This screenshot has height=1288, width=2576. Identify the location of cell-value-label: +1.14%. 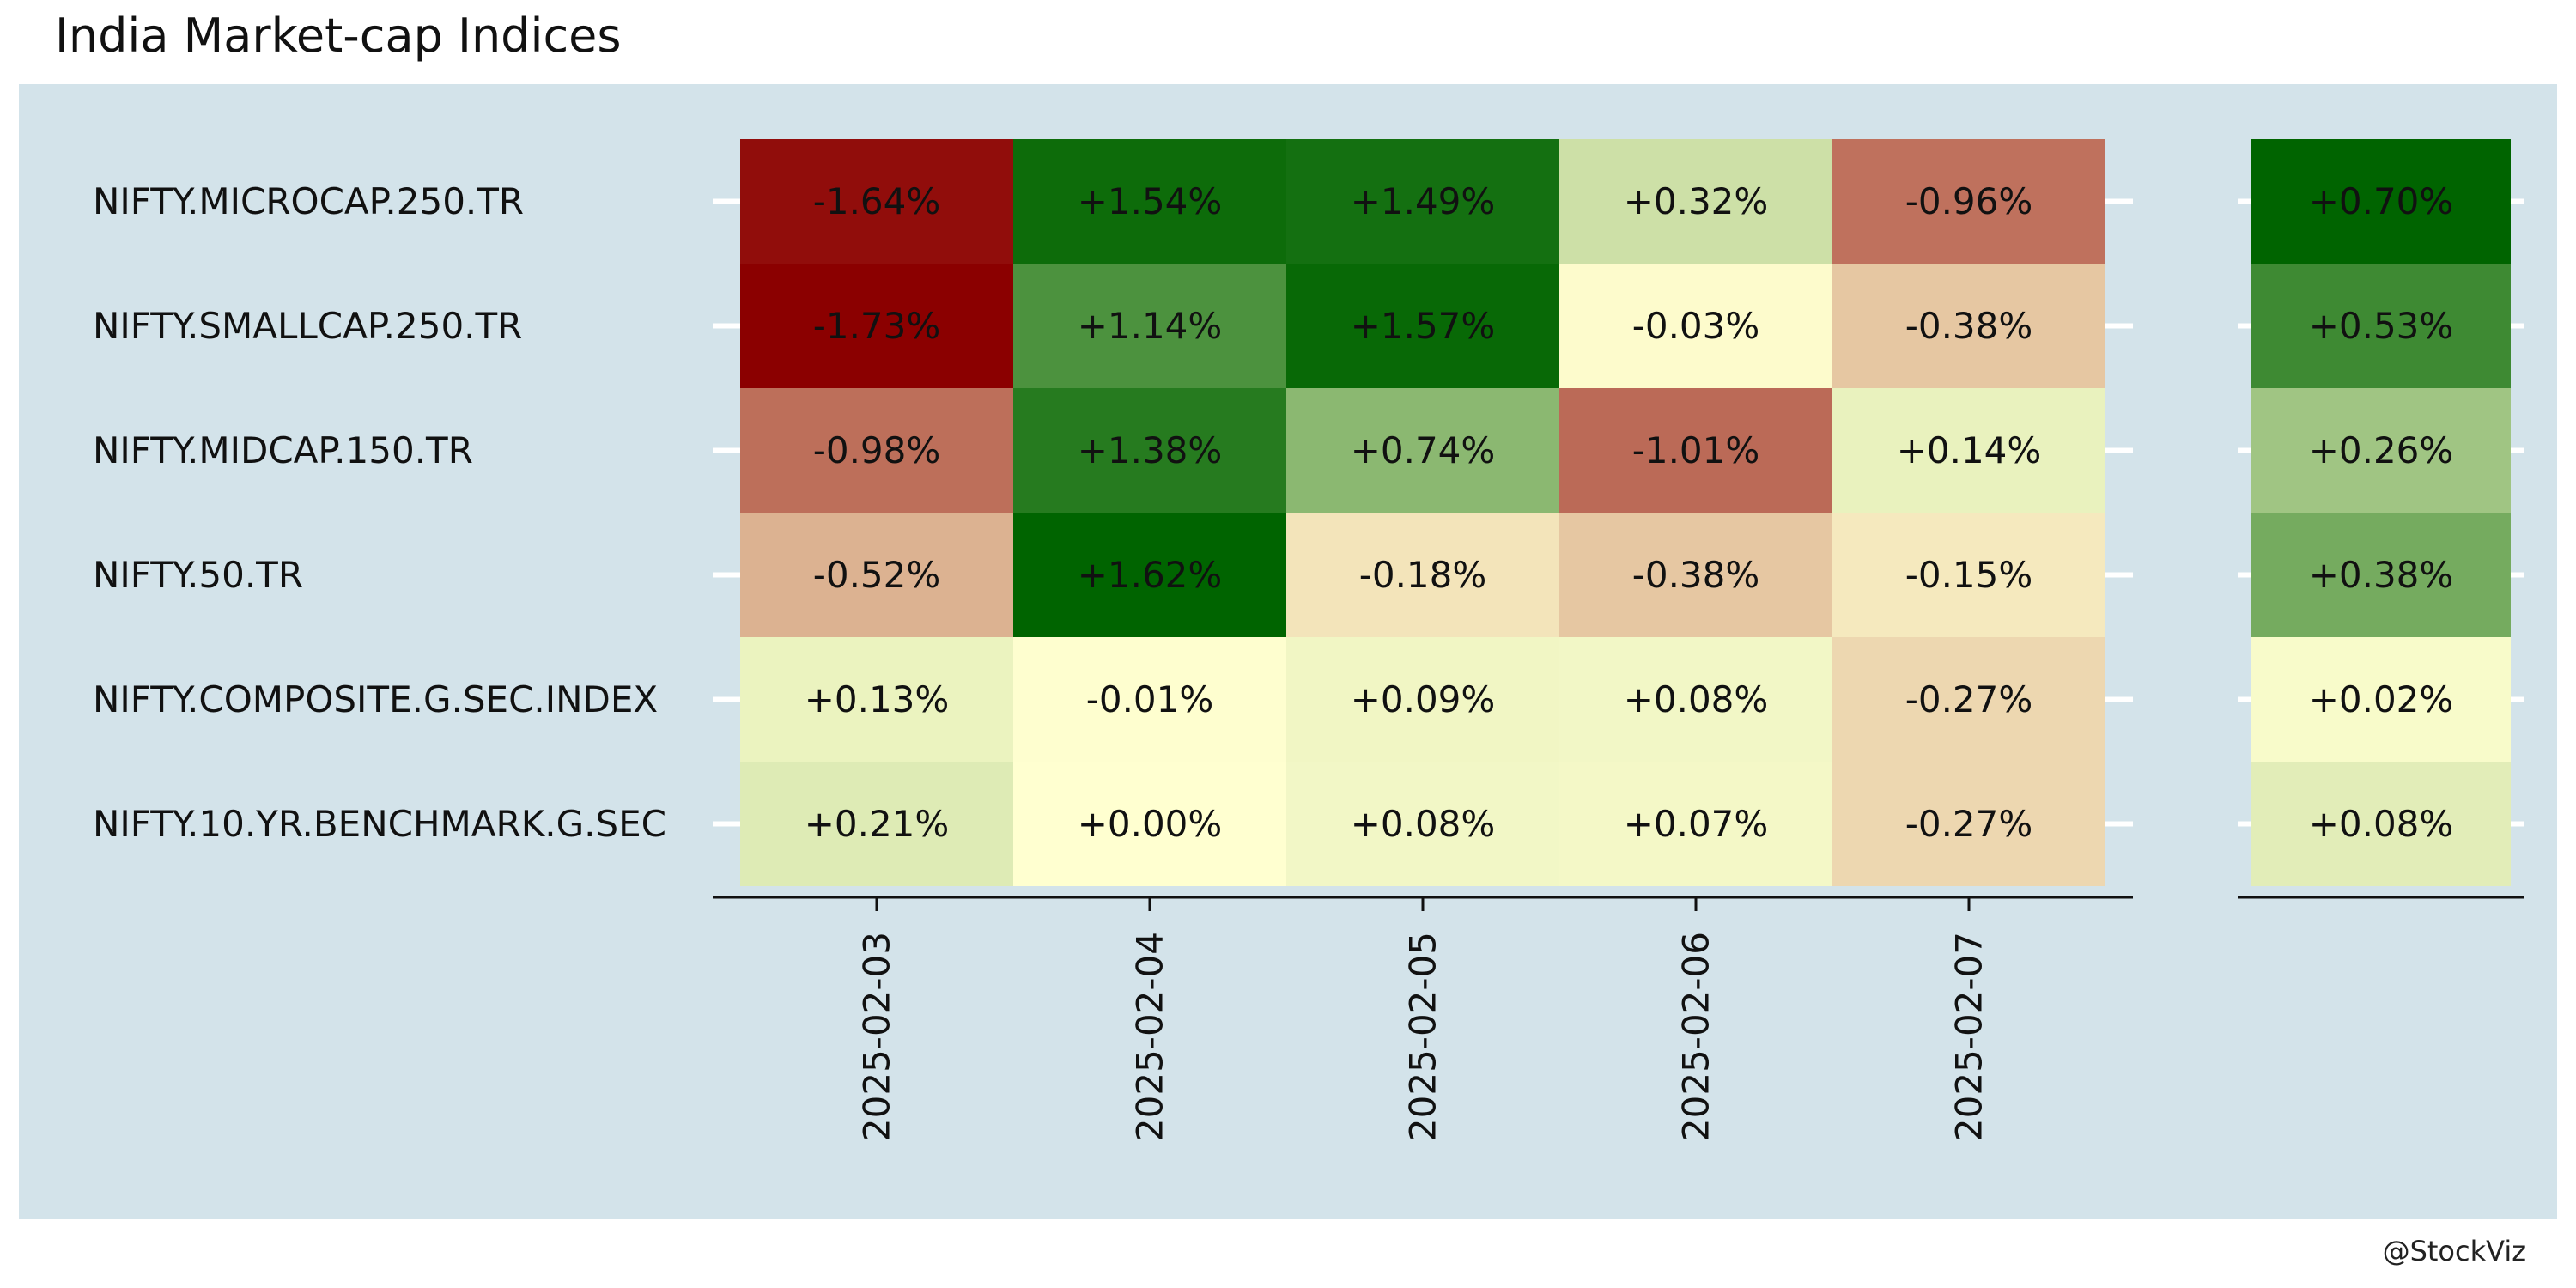
(1151, 326).